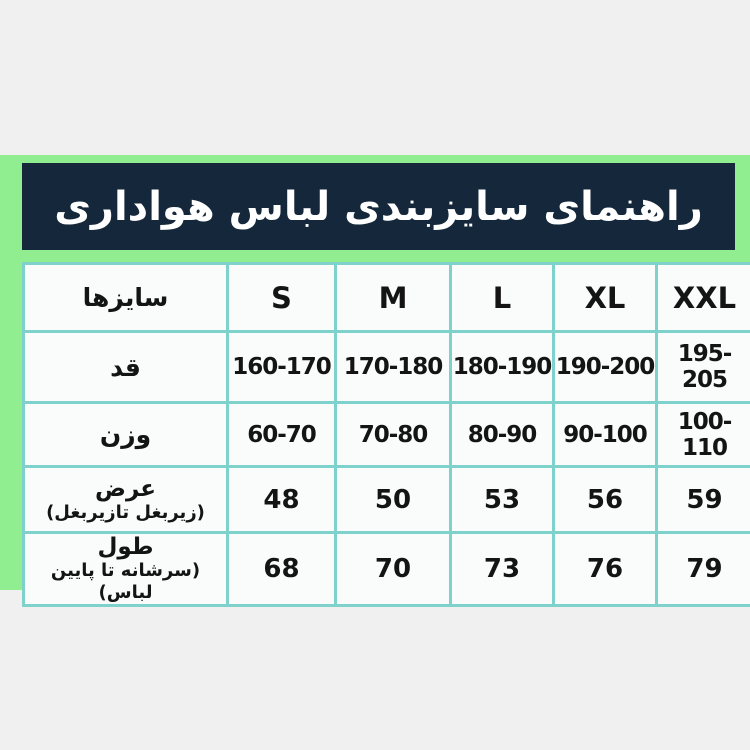 Image resolution: width=750 pixels, height=750 pixels. What do you see at coordinates (393, 434) in the screenshot?
I see `value-cell: 70-80` at bounding box center [393, 434].